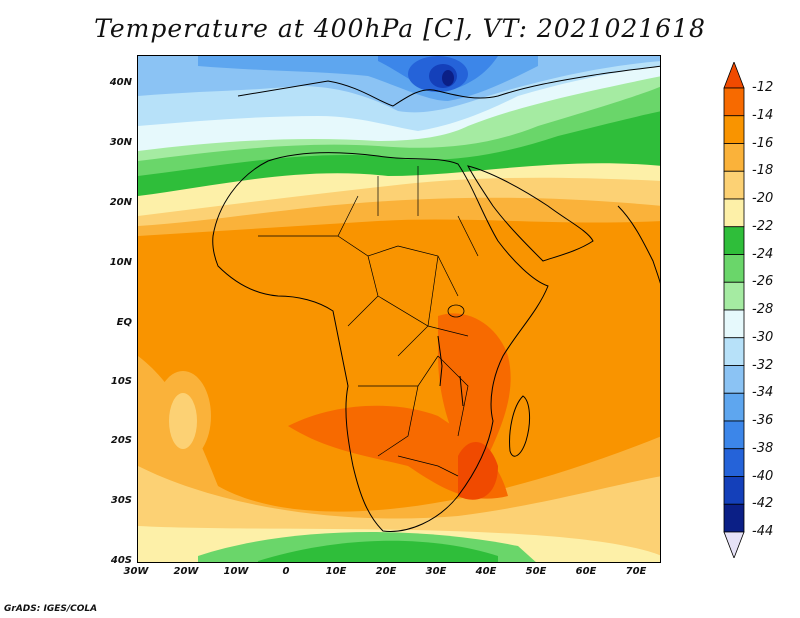 The height and width of the screenshot is (618, 800). Describe the element at coordinates (763, 198) in the screenshot. I see `colorbar-label: -20` at that location.